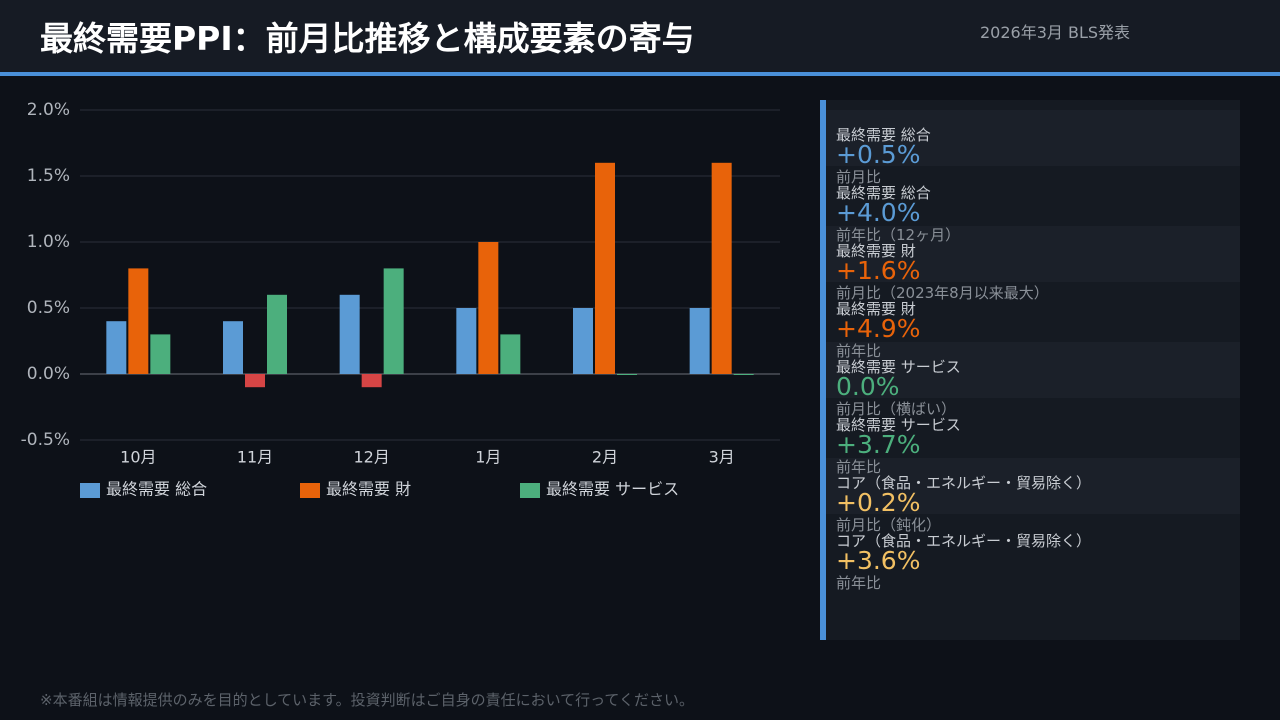 The width and height of the screenshot is (1280, 720). I want to click on metric-value: +4.9%, so click(878, 328).